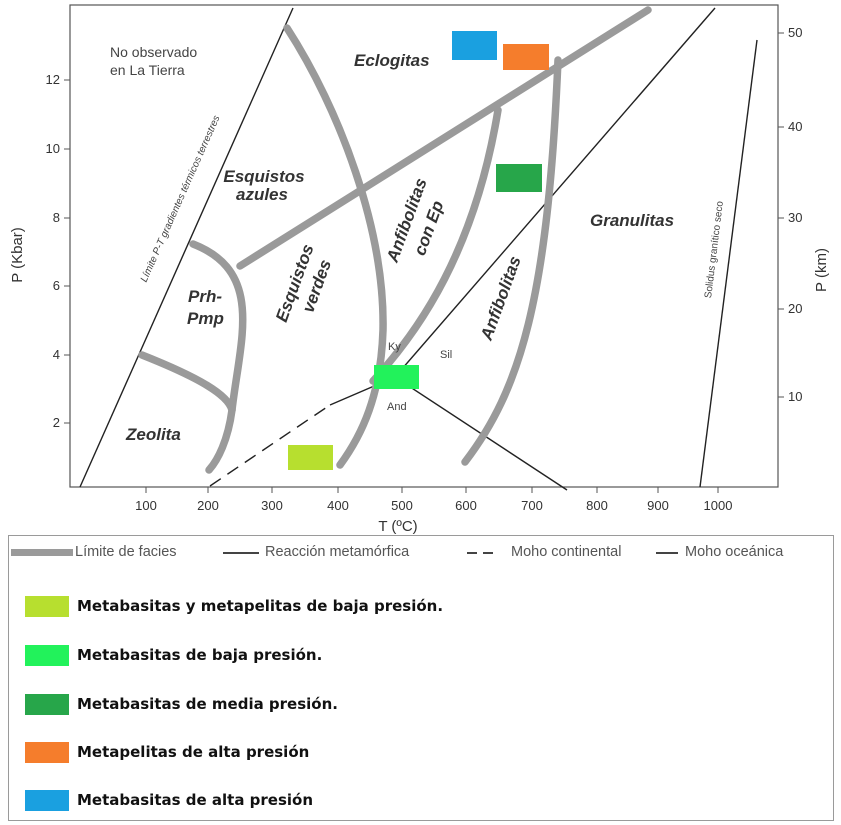  I want to click on facies-label-esquistos-azules: Esquistos, so click(263, 176).